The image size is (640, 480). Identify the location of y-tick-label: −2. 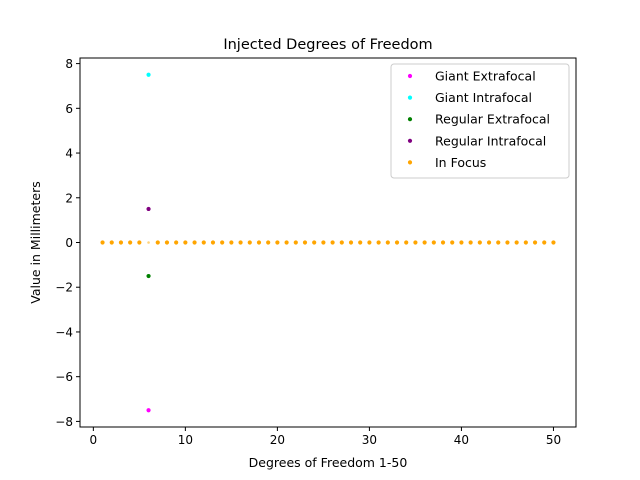
(64, 288).